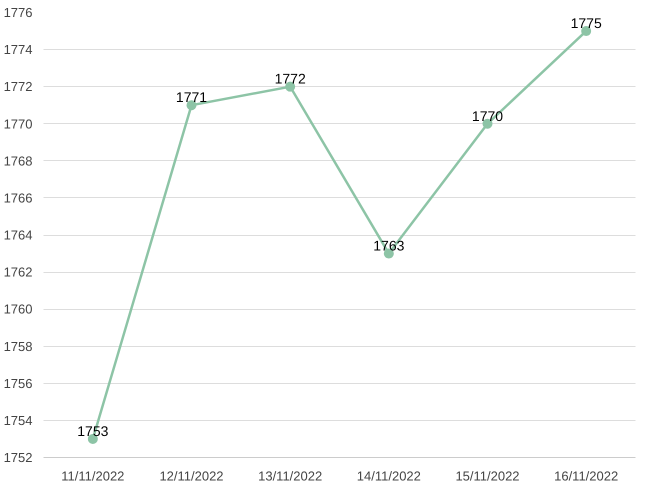 The width and height of the screenshot is (660, 486). What do you see at coordinates (488, 116) in the screenshot?
I see `data-label: 1770` at bounding box center [488, 116].